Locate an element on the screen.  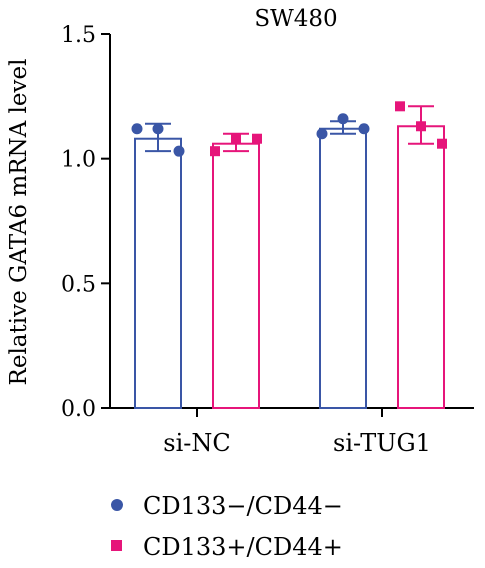
x-tick-label: si-NC is located at coordinates (196, 443).